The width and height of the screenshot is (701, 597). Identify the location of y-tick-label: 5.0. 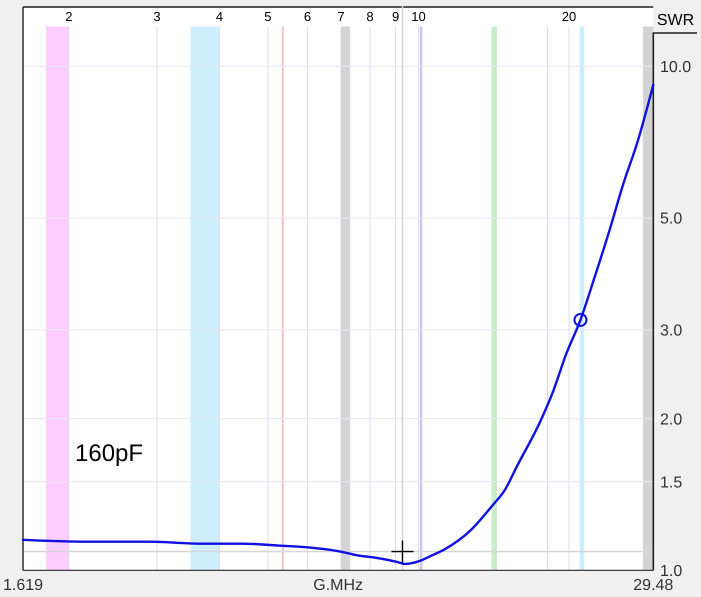
(671, 219).